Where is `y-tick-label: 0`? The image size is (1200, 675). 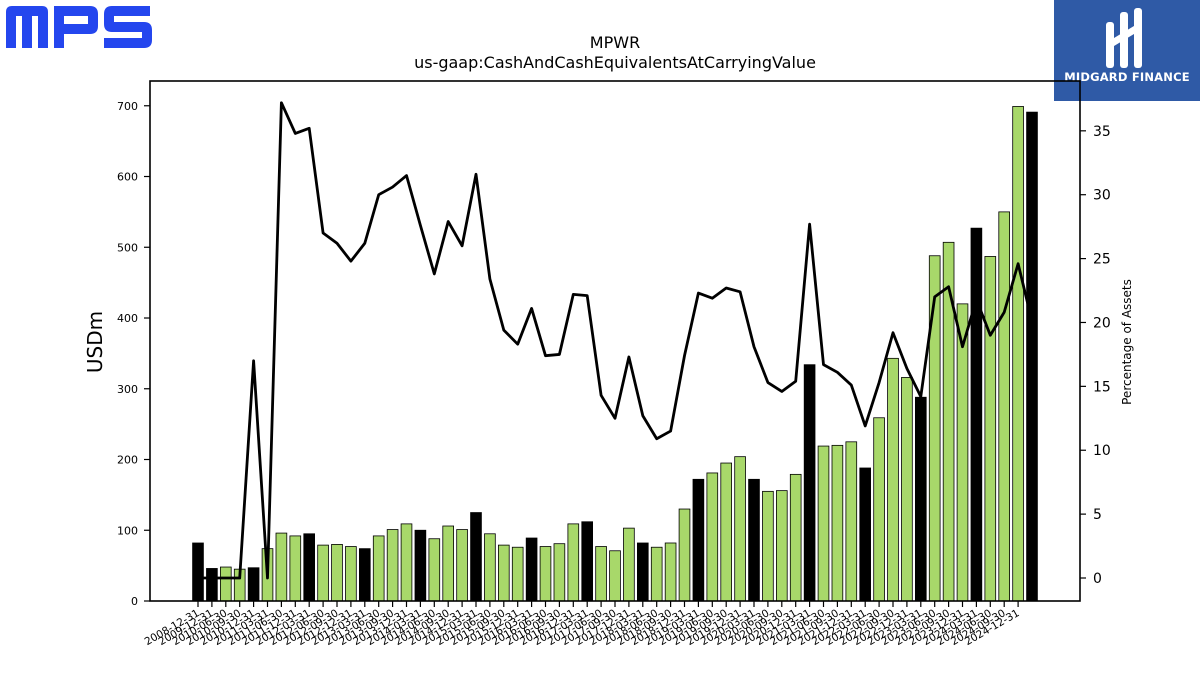
y-tick-label: 0 is located at coordinates (134, 601).